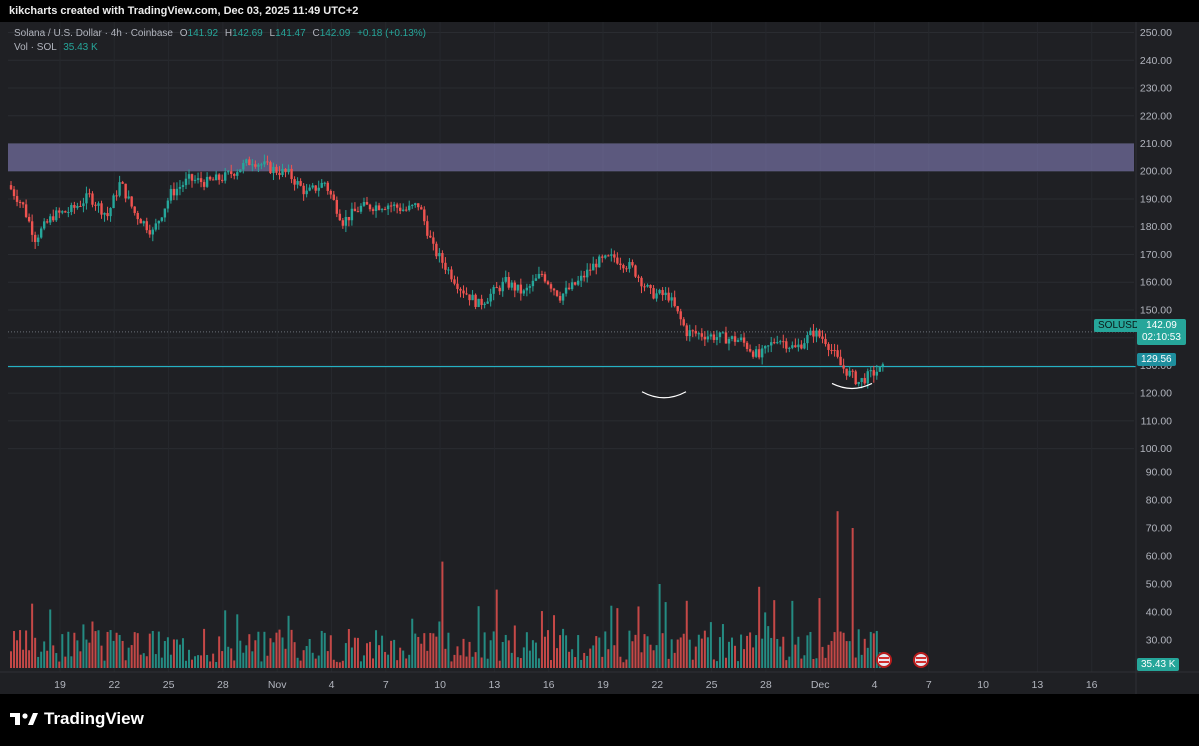  I want to click on price-tick-label: 190.00, so click(1156, 199).